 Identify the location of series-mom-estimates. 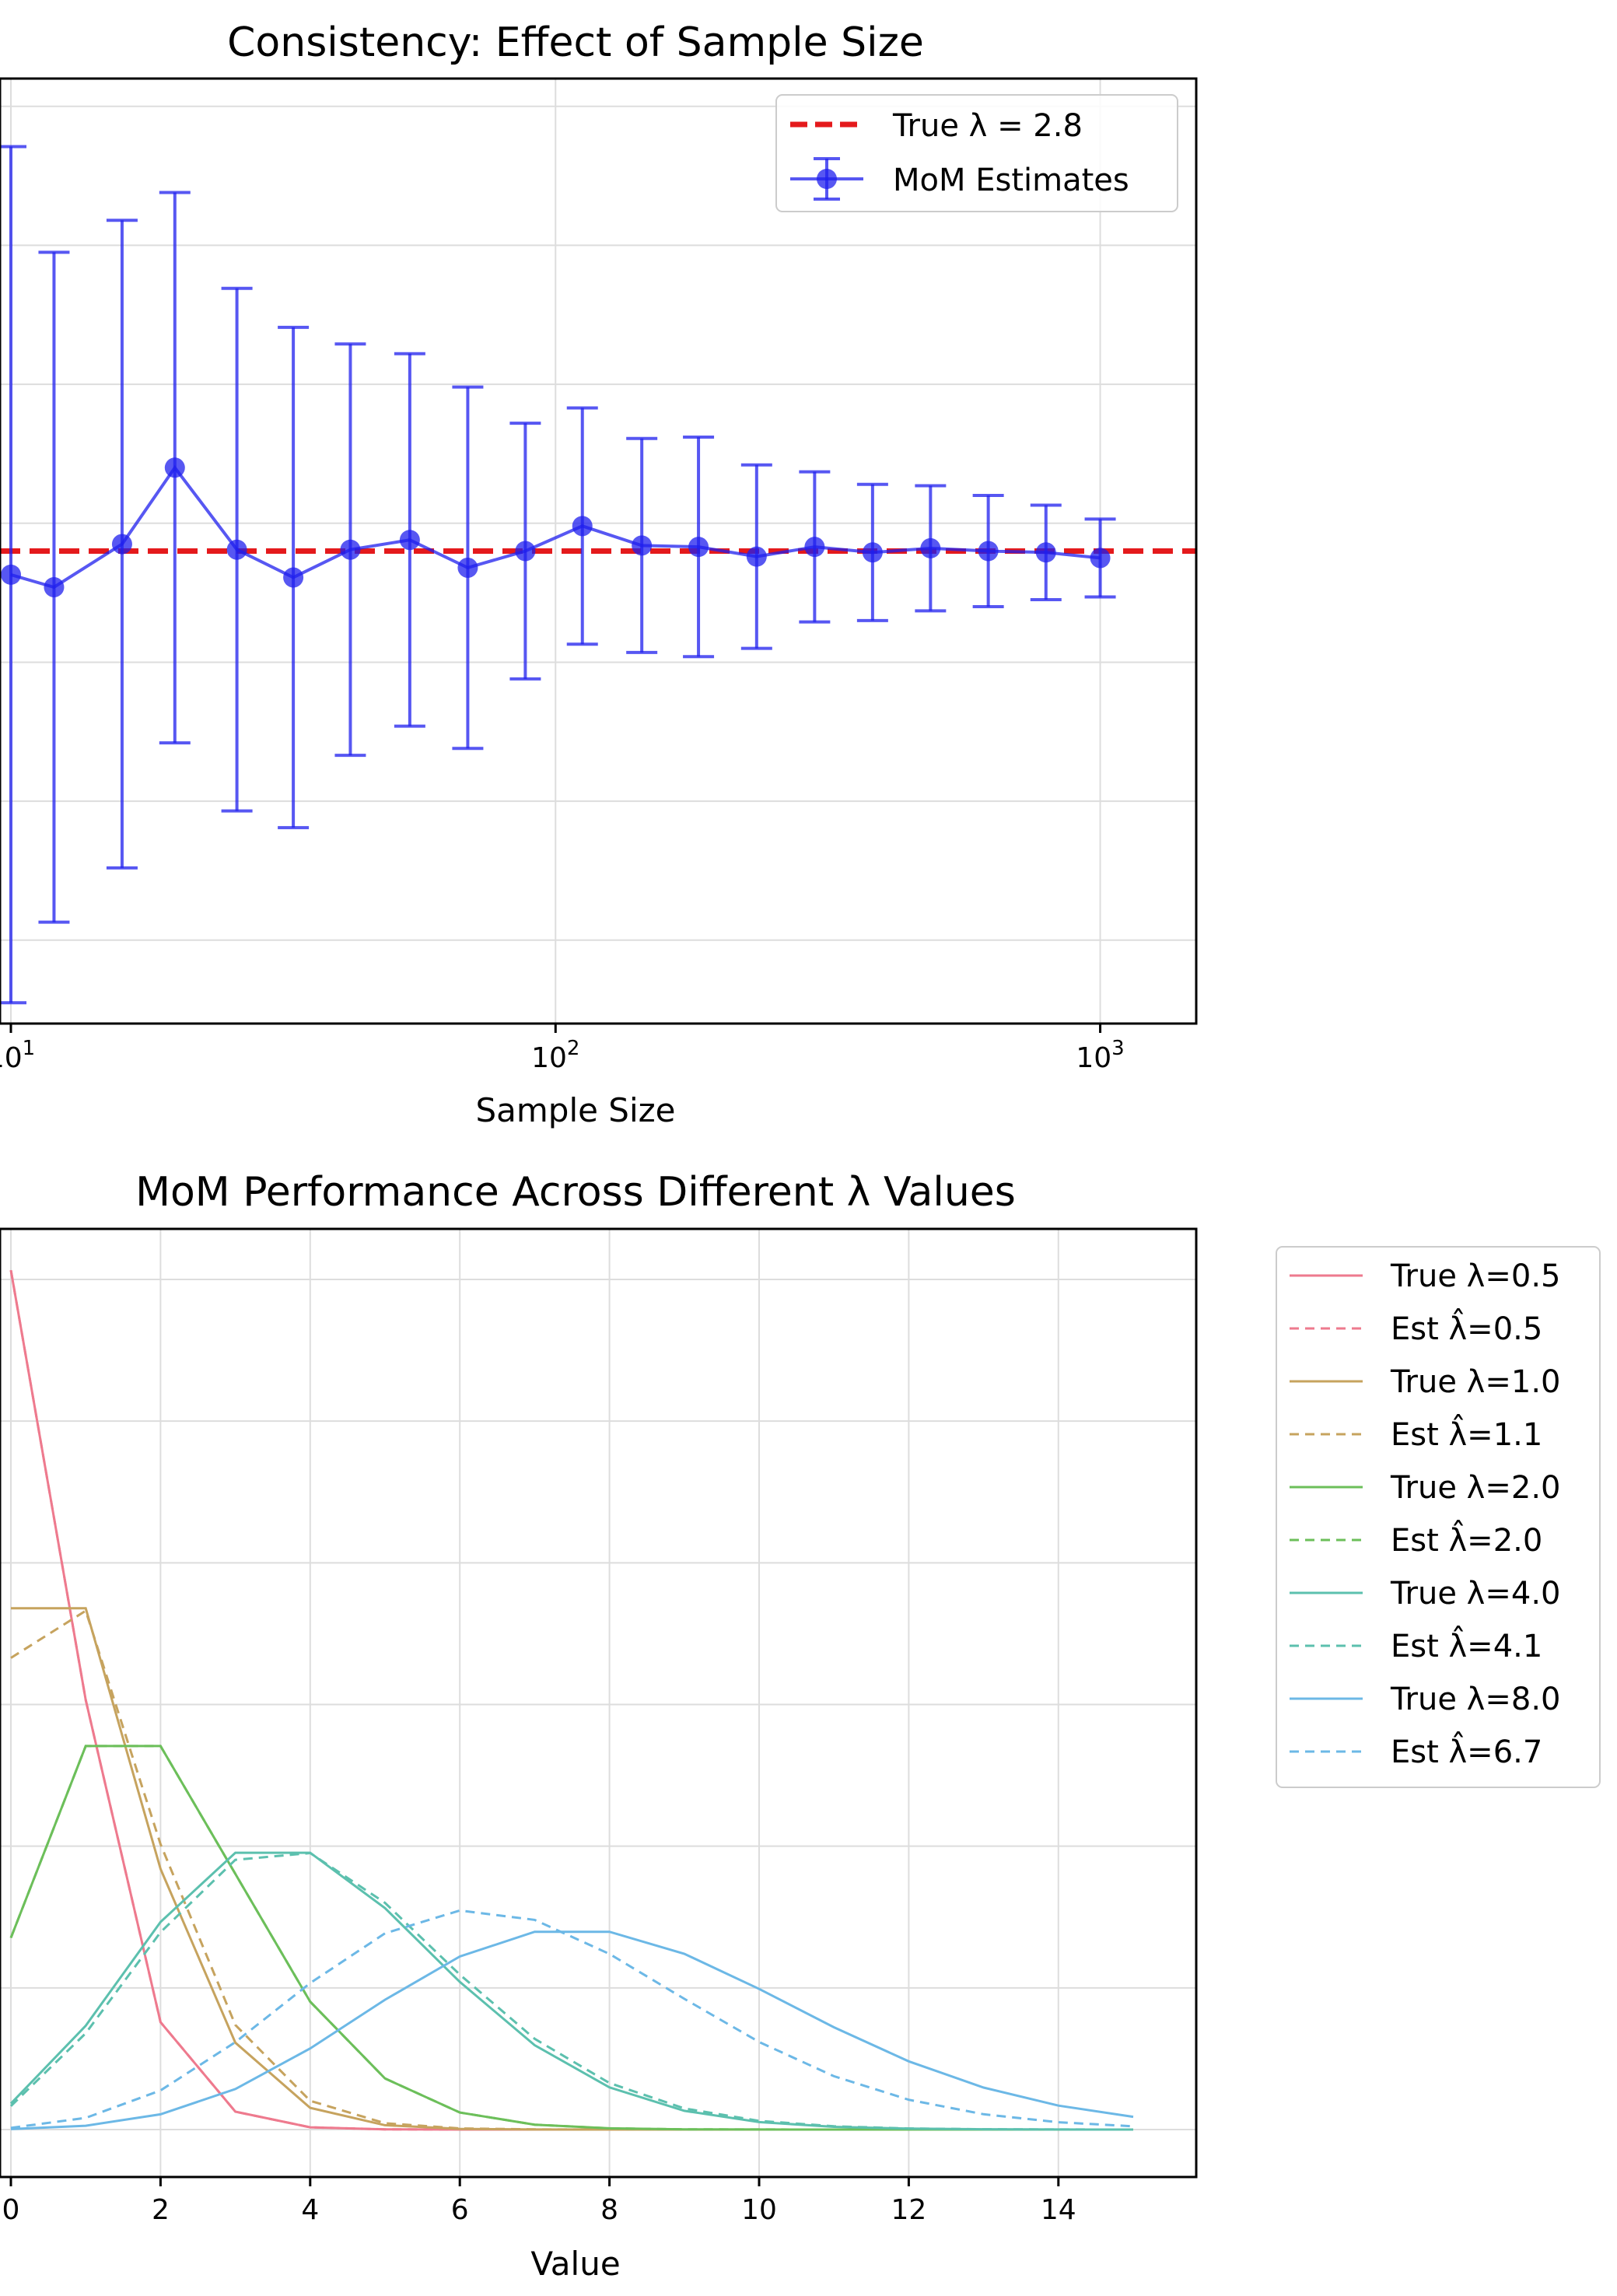
(556, 527).